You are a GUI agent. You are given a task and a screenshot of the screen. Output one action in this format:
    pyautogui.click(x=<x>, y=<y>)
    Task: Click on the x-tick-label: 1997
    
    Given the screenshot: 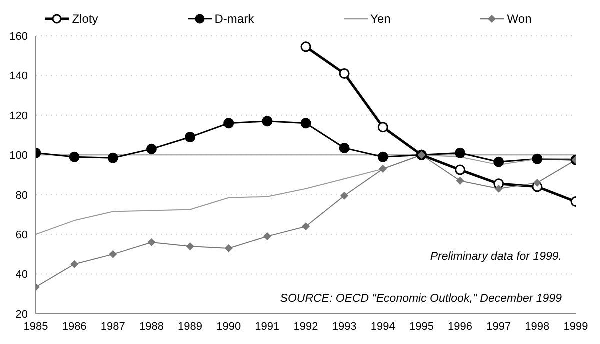 What is the action you would take?
    pyautogui.click(x=499, y=326)
    